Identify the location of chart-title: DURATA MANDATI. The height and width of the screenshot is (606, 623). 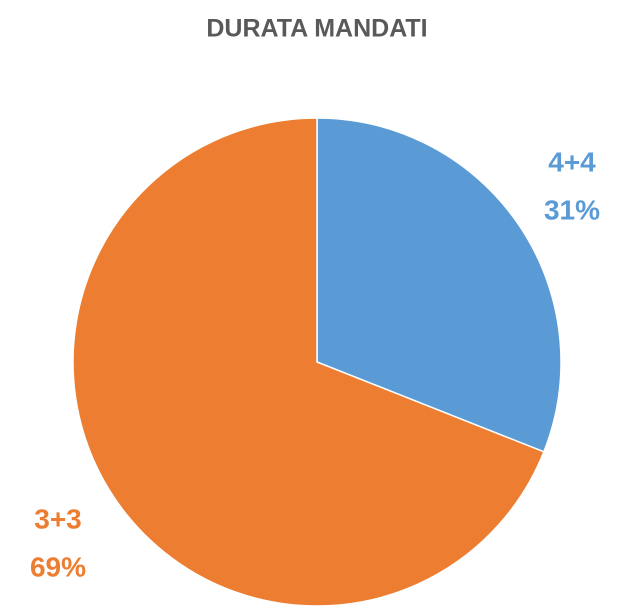
(316, 29).